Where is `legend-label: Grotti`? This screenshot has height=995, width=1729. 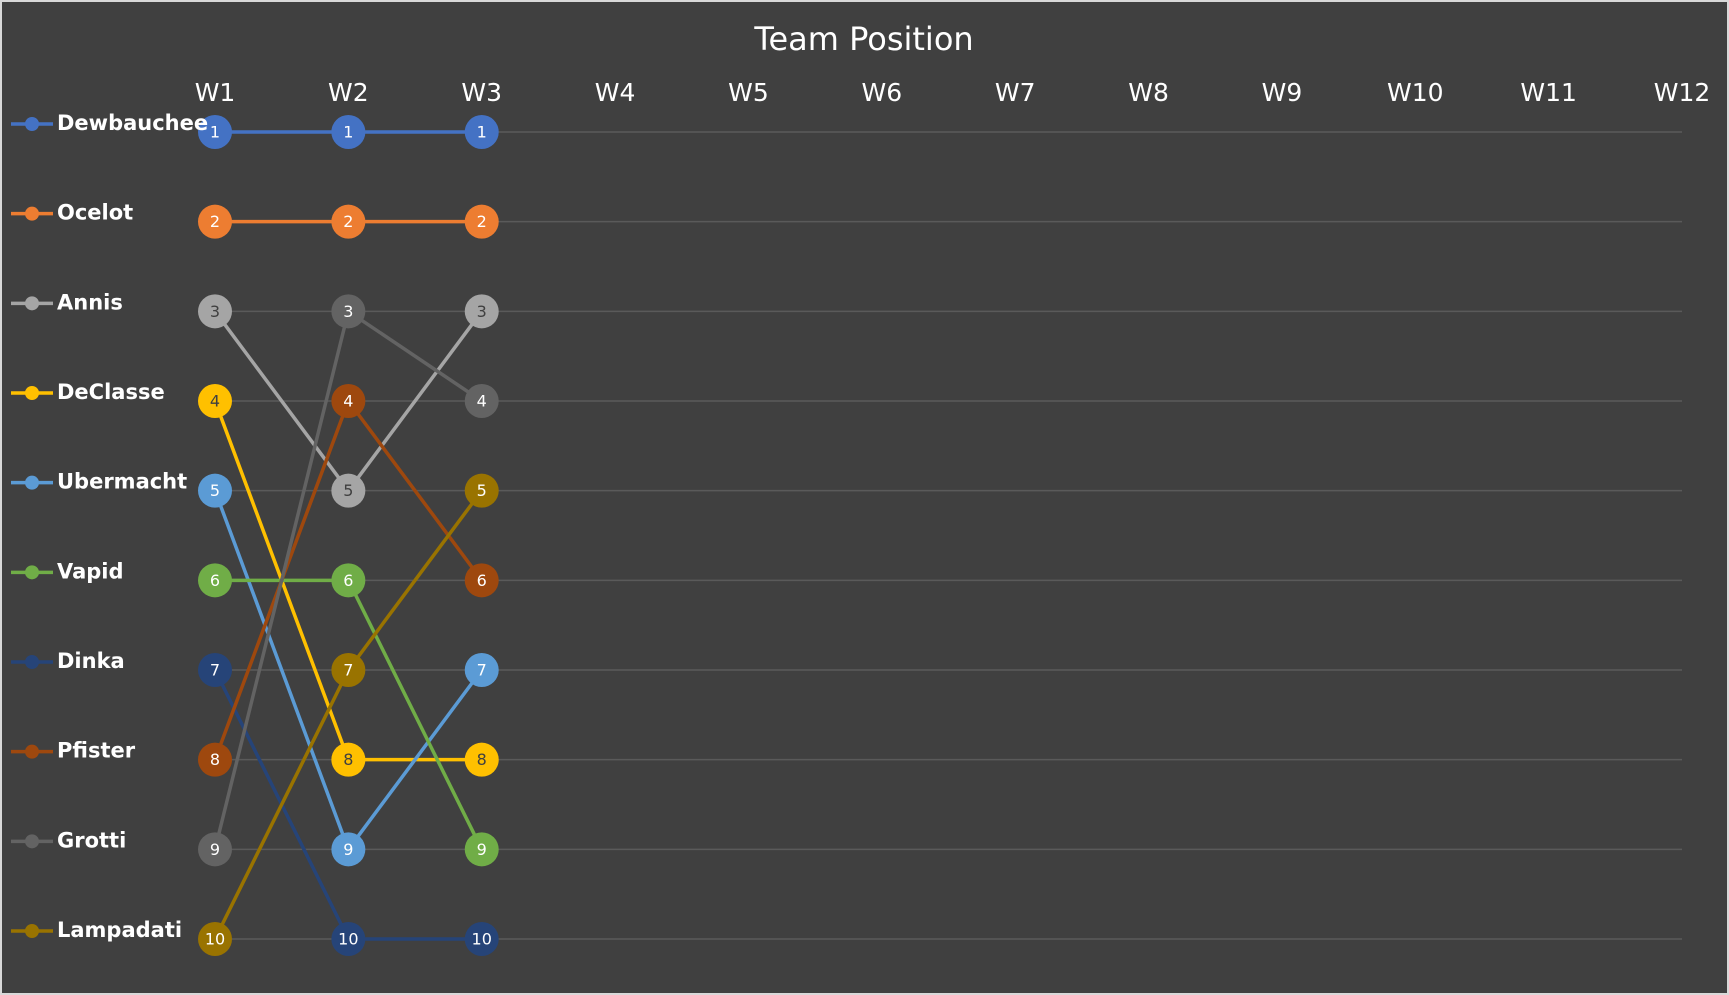 legend-label: Grotti is located at coordinates (91, 840).